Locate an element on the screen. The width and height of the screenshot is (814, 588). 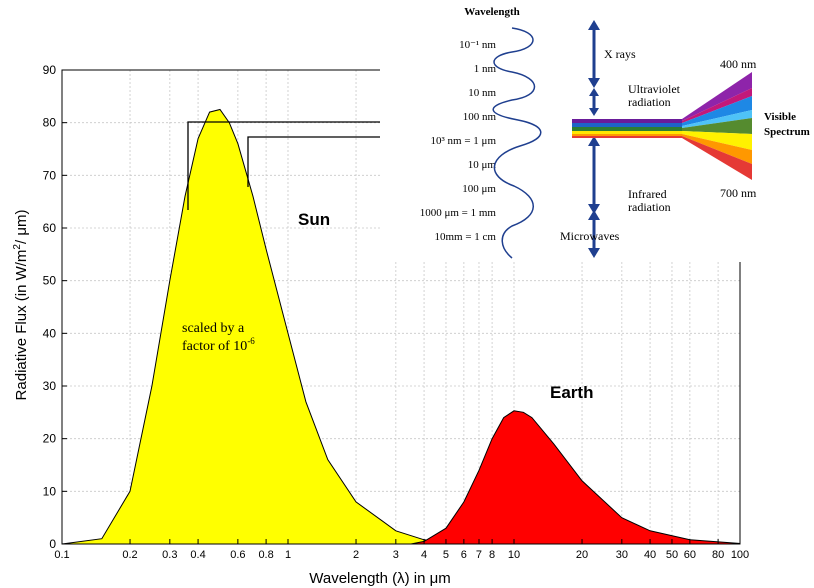
x-tick-label: 0.2 is located at coordinates (129, 555).